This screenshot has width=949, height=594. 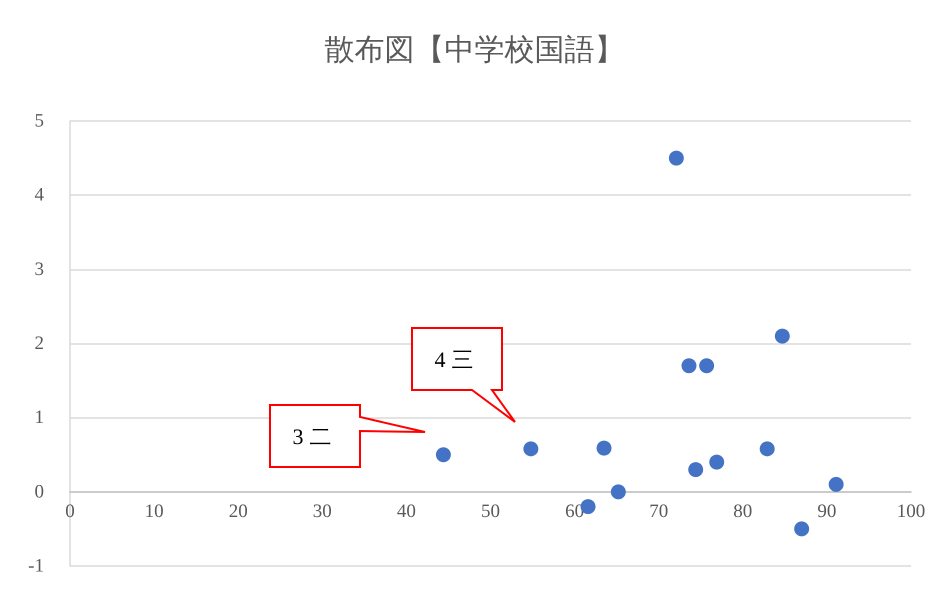 What do you see at coordinates (39, 491) in the screenshot?
I see `y-tick-label: 0` at bounding box center [39, 491].